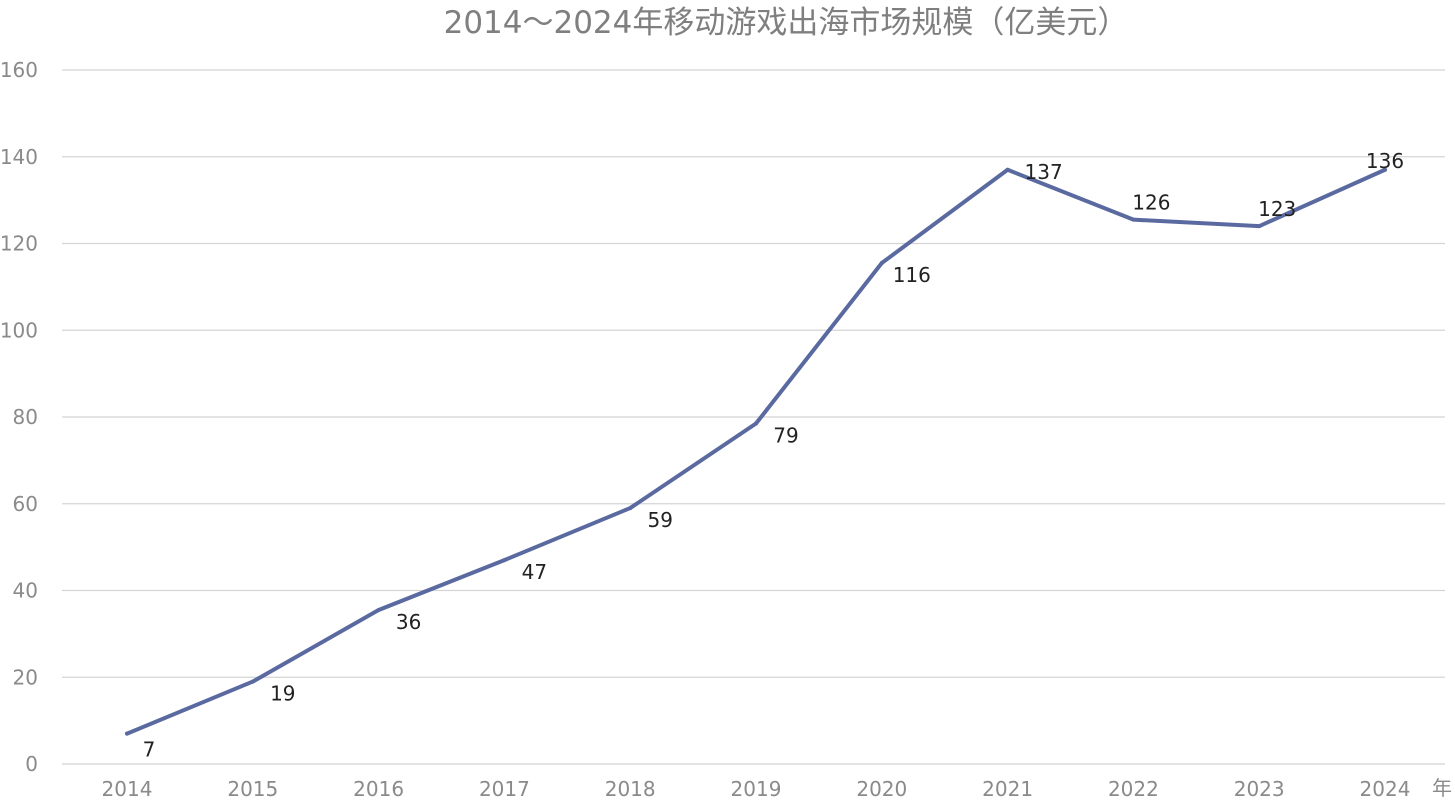  Describe the element at coordinates (149, 750) in the screenshot. I see `data-label: 7` at that location.